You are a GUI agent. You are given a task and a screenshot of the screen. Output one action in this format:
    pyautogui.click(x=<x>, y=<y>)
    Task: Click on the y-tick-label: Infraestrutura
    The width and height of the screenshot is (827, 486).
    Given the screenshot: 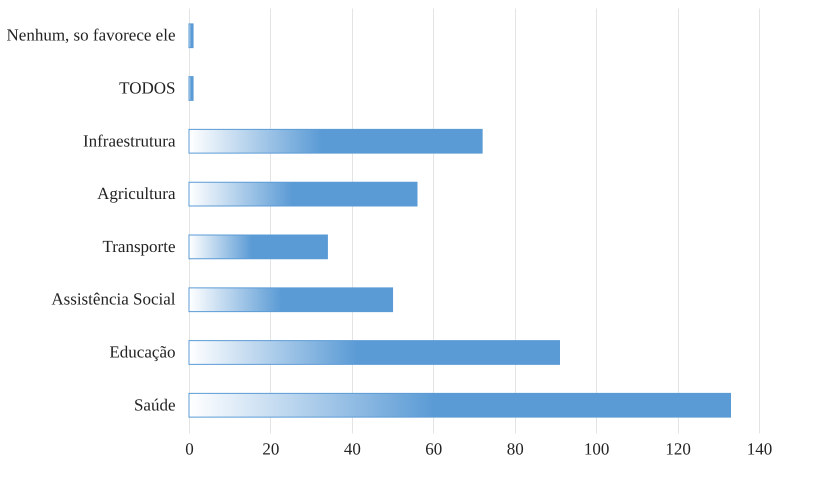 What is the action you would take?
    pyautogui.click(x=129, y=140)
    